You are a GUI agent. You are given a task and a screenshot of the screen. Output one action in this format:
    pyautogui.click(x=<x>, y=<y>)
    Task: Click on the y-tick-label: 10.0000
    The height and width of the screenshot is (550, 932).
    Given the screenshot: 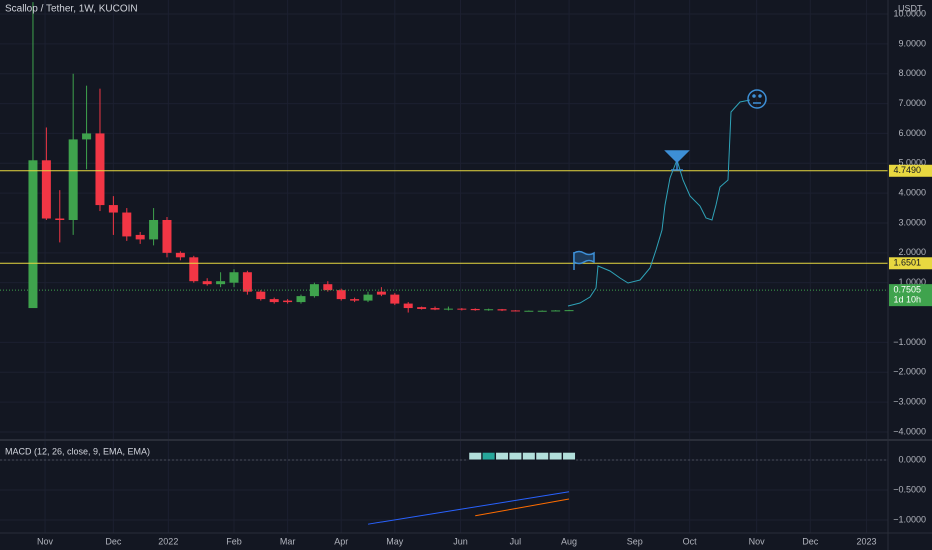 What is the action you would take?
    pyautogui.click(x=909, y=13)
    